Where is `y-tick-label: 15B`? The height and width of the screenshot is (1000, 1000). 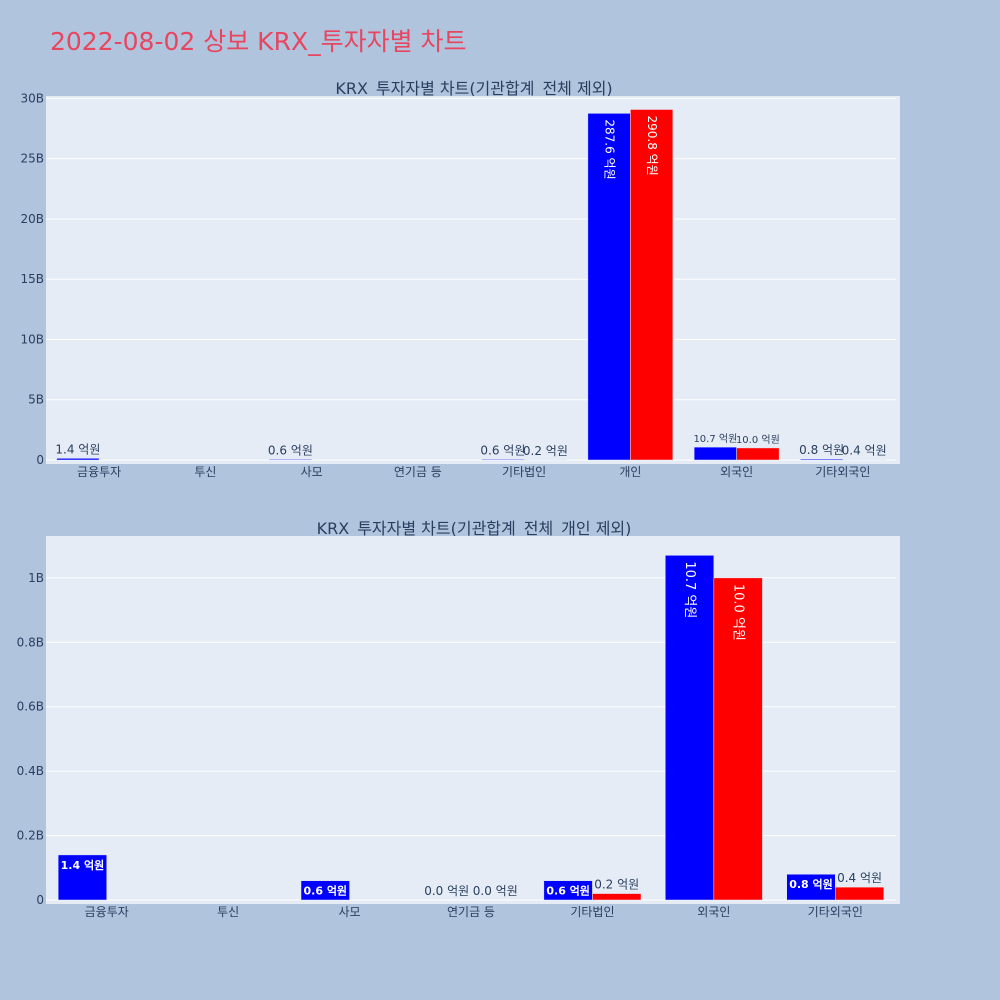
y-tick-label: 15B is located at coordinates (32, 279).